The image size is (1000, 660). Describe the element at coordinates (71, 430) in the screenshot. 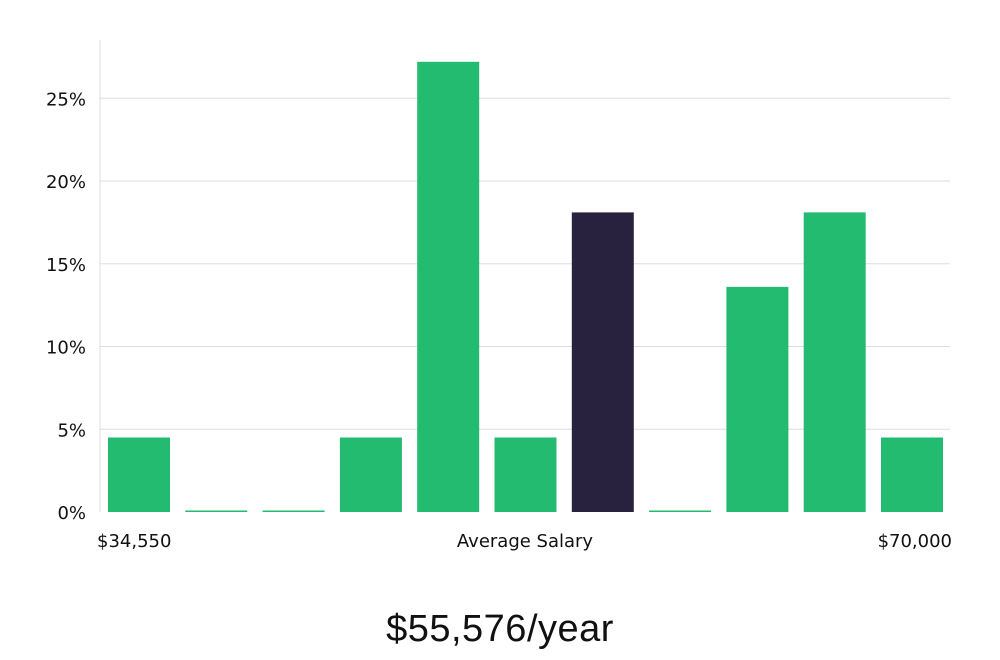

I see `y-tick-label: 5%` at that location.